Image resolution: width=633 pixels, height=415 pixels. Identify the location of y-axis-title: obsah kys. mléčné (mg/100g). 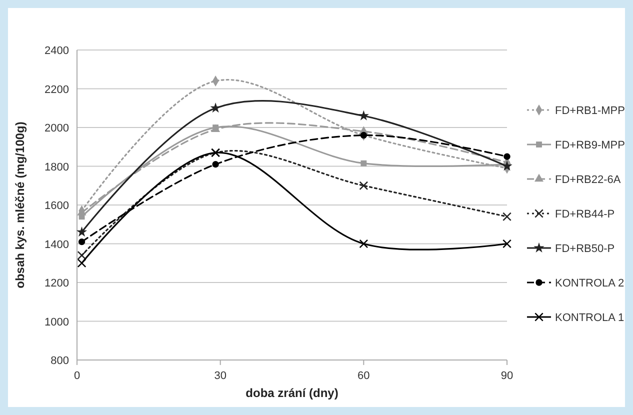
(20, 205).